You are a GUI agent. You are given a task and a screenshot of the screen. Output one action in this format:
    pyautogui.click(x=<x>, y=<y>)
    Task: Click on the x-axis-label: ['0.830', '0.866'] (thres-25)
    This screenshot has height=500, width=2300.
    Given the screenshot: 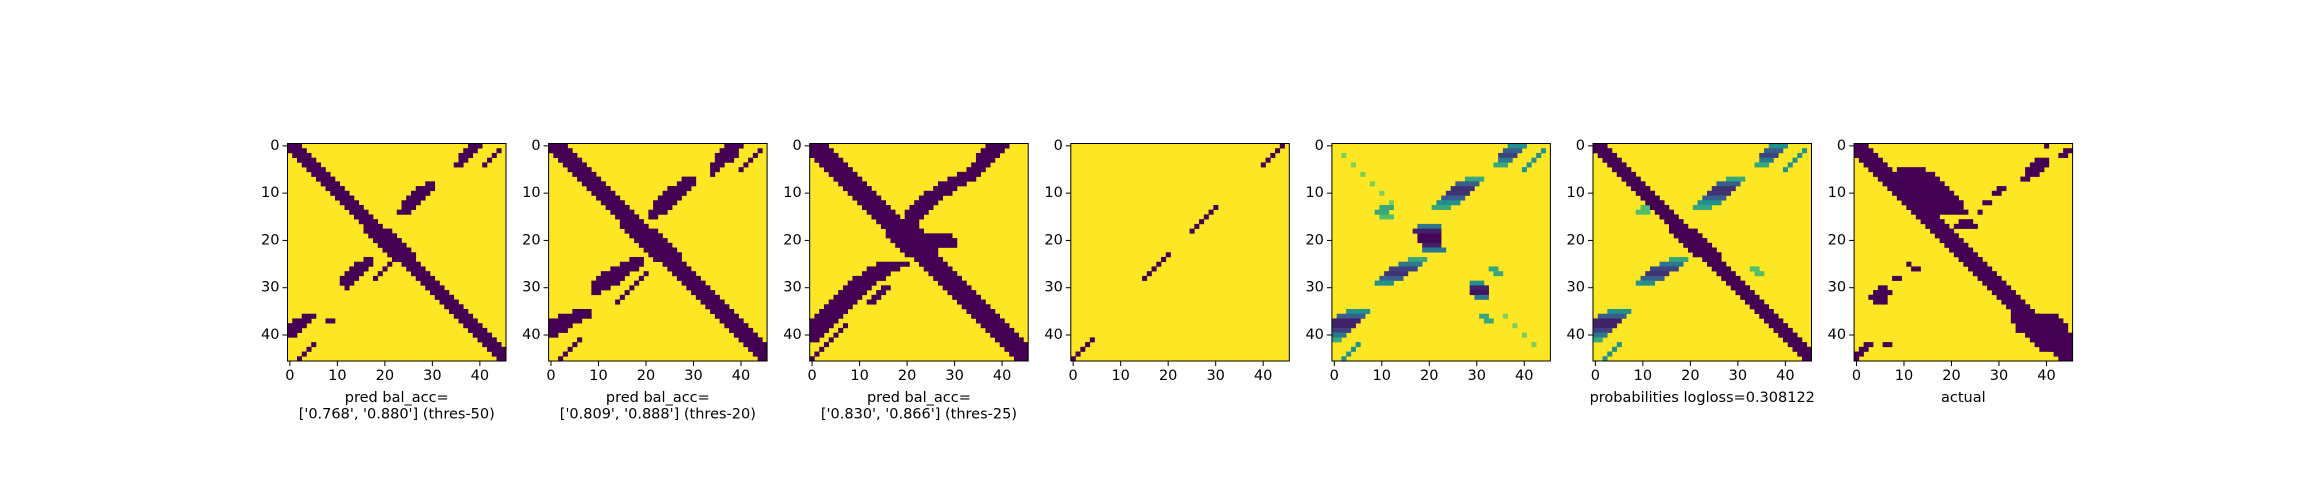 What is the action you would take?
    pyautogui.click(x=919, y=415)
    